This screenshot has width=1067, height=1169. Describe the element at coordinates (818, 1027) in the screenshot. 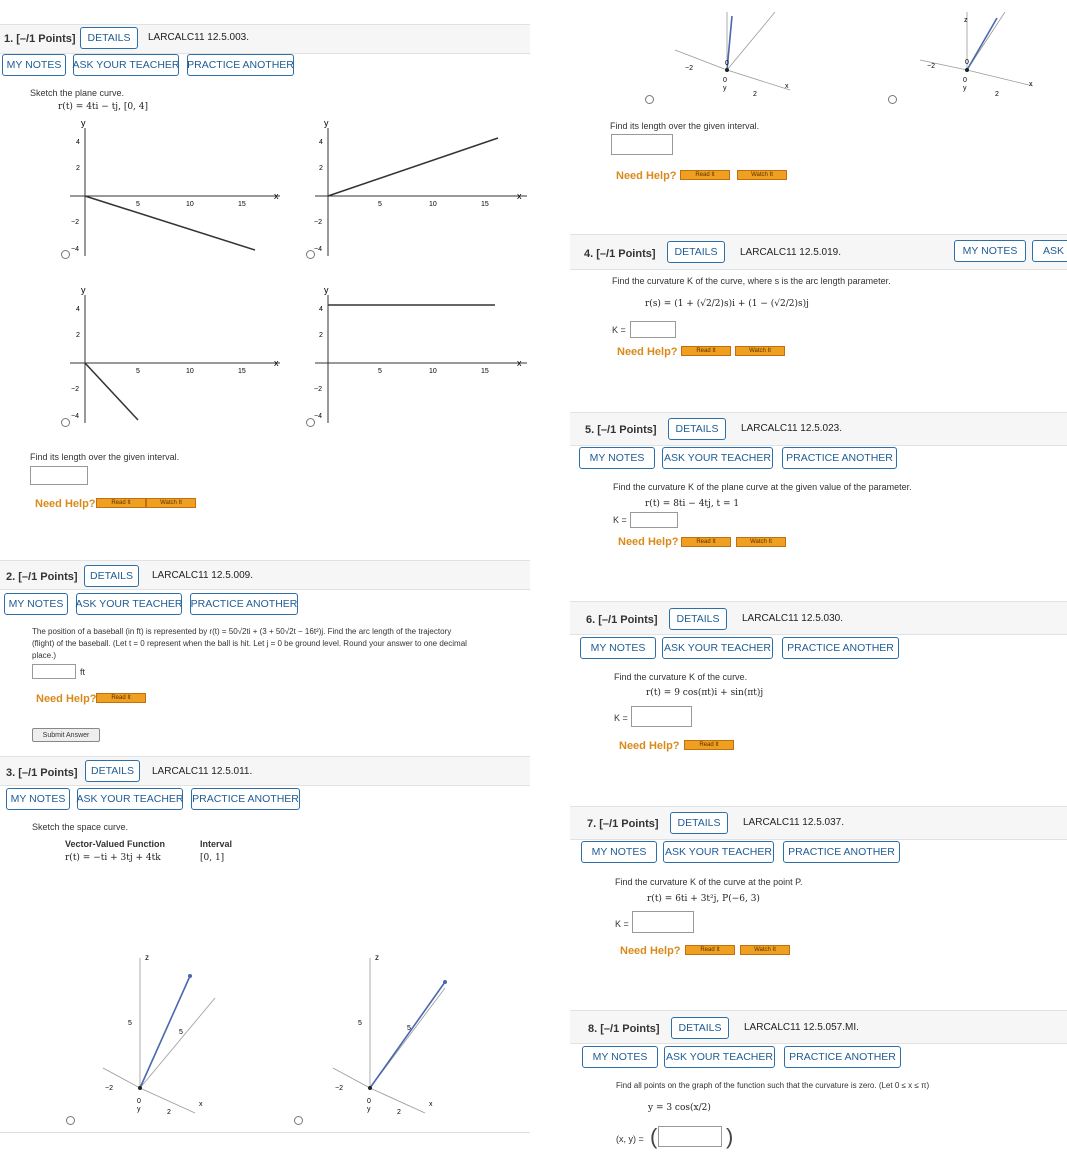

I see `q8-header` at that location.